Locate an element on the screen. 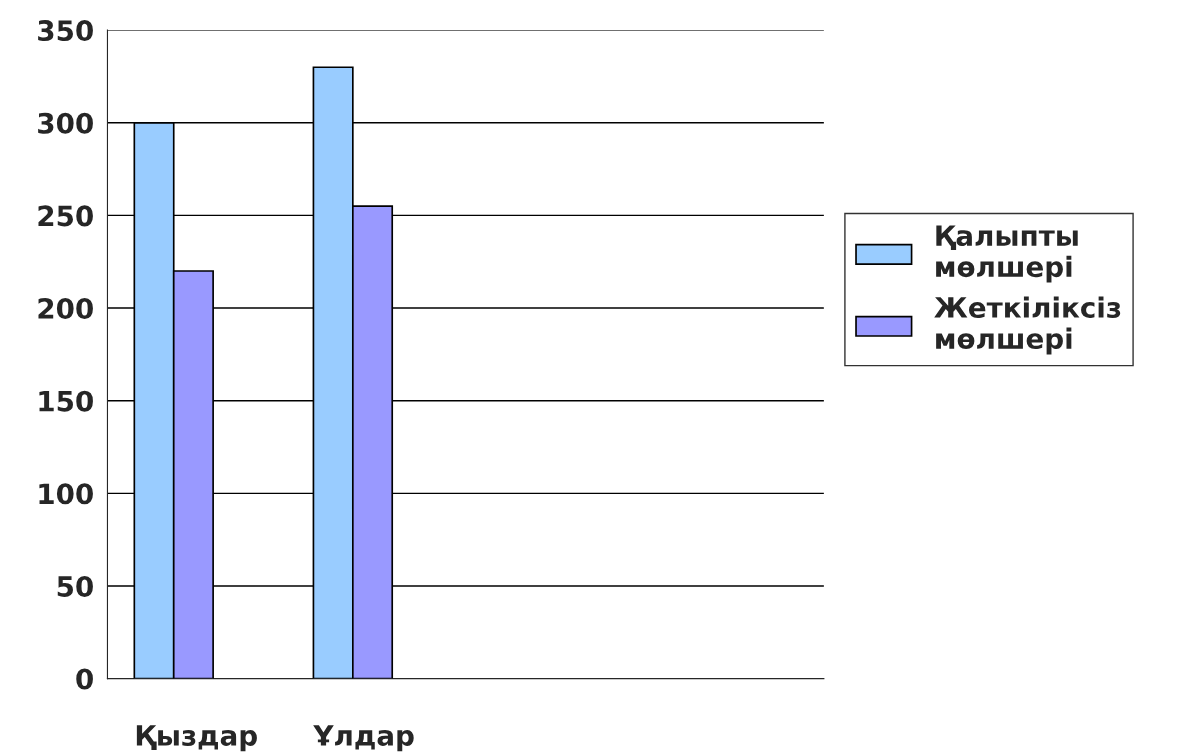 This screenshot has height=754, width=1194. x-tick-label: Ұлдар is located at coordinates (363, 738).